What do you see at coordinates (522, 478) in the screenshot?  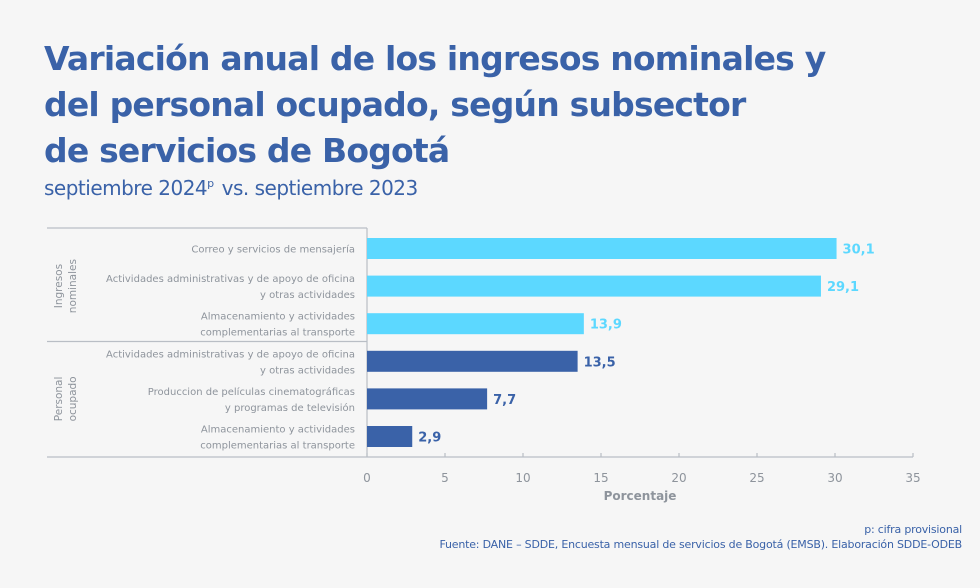 I see `x-tick-label: 10` at bounding box center [522, 478].